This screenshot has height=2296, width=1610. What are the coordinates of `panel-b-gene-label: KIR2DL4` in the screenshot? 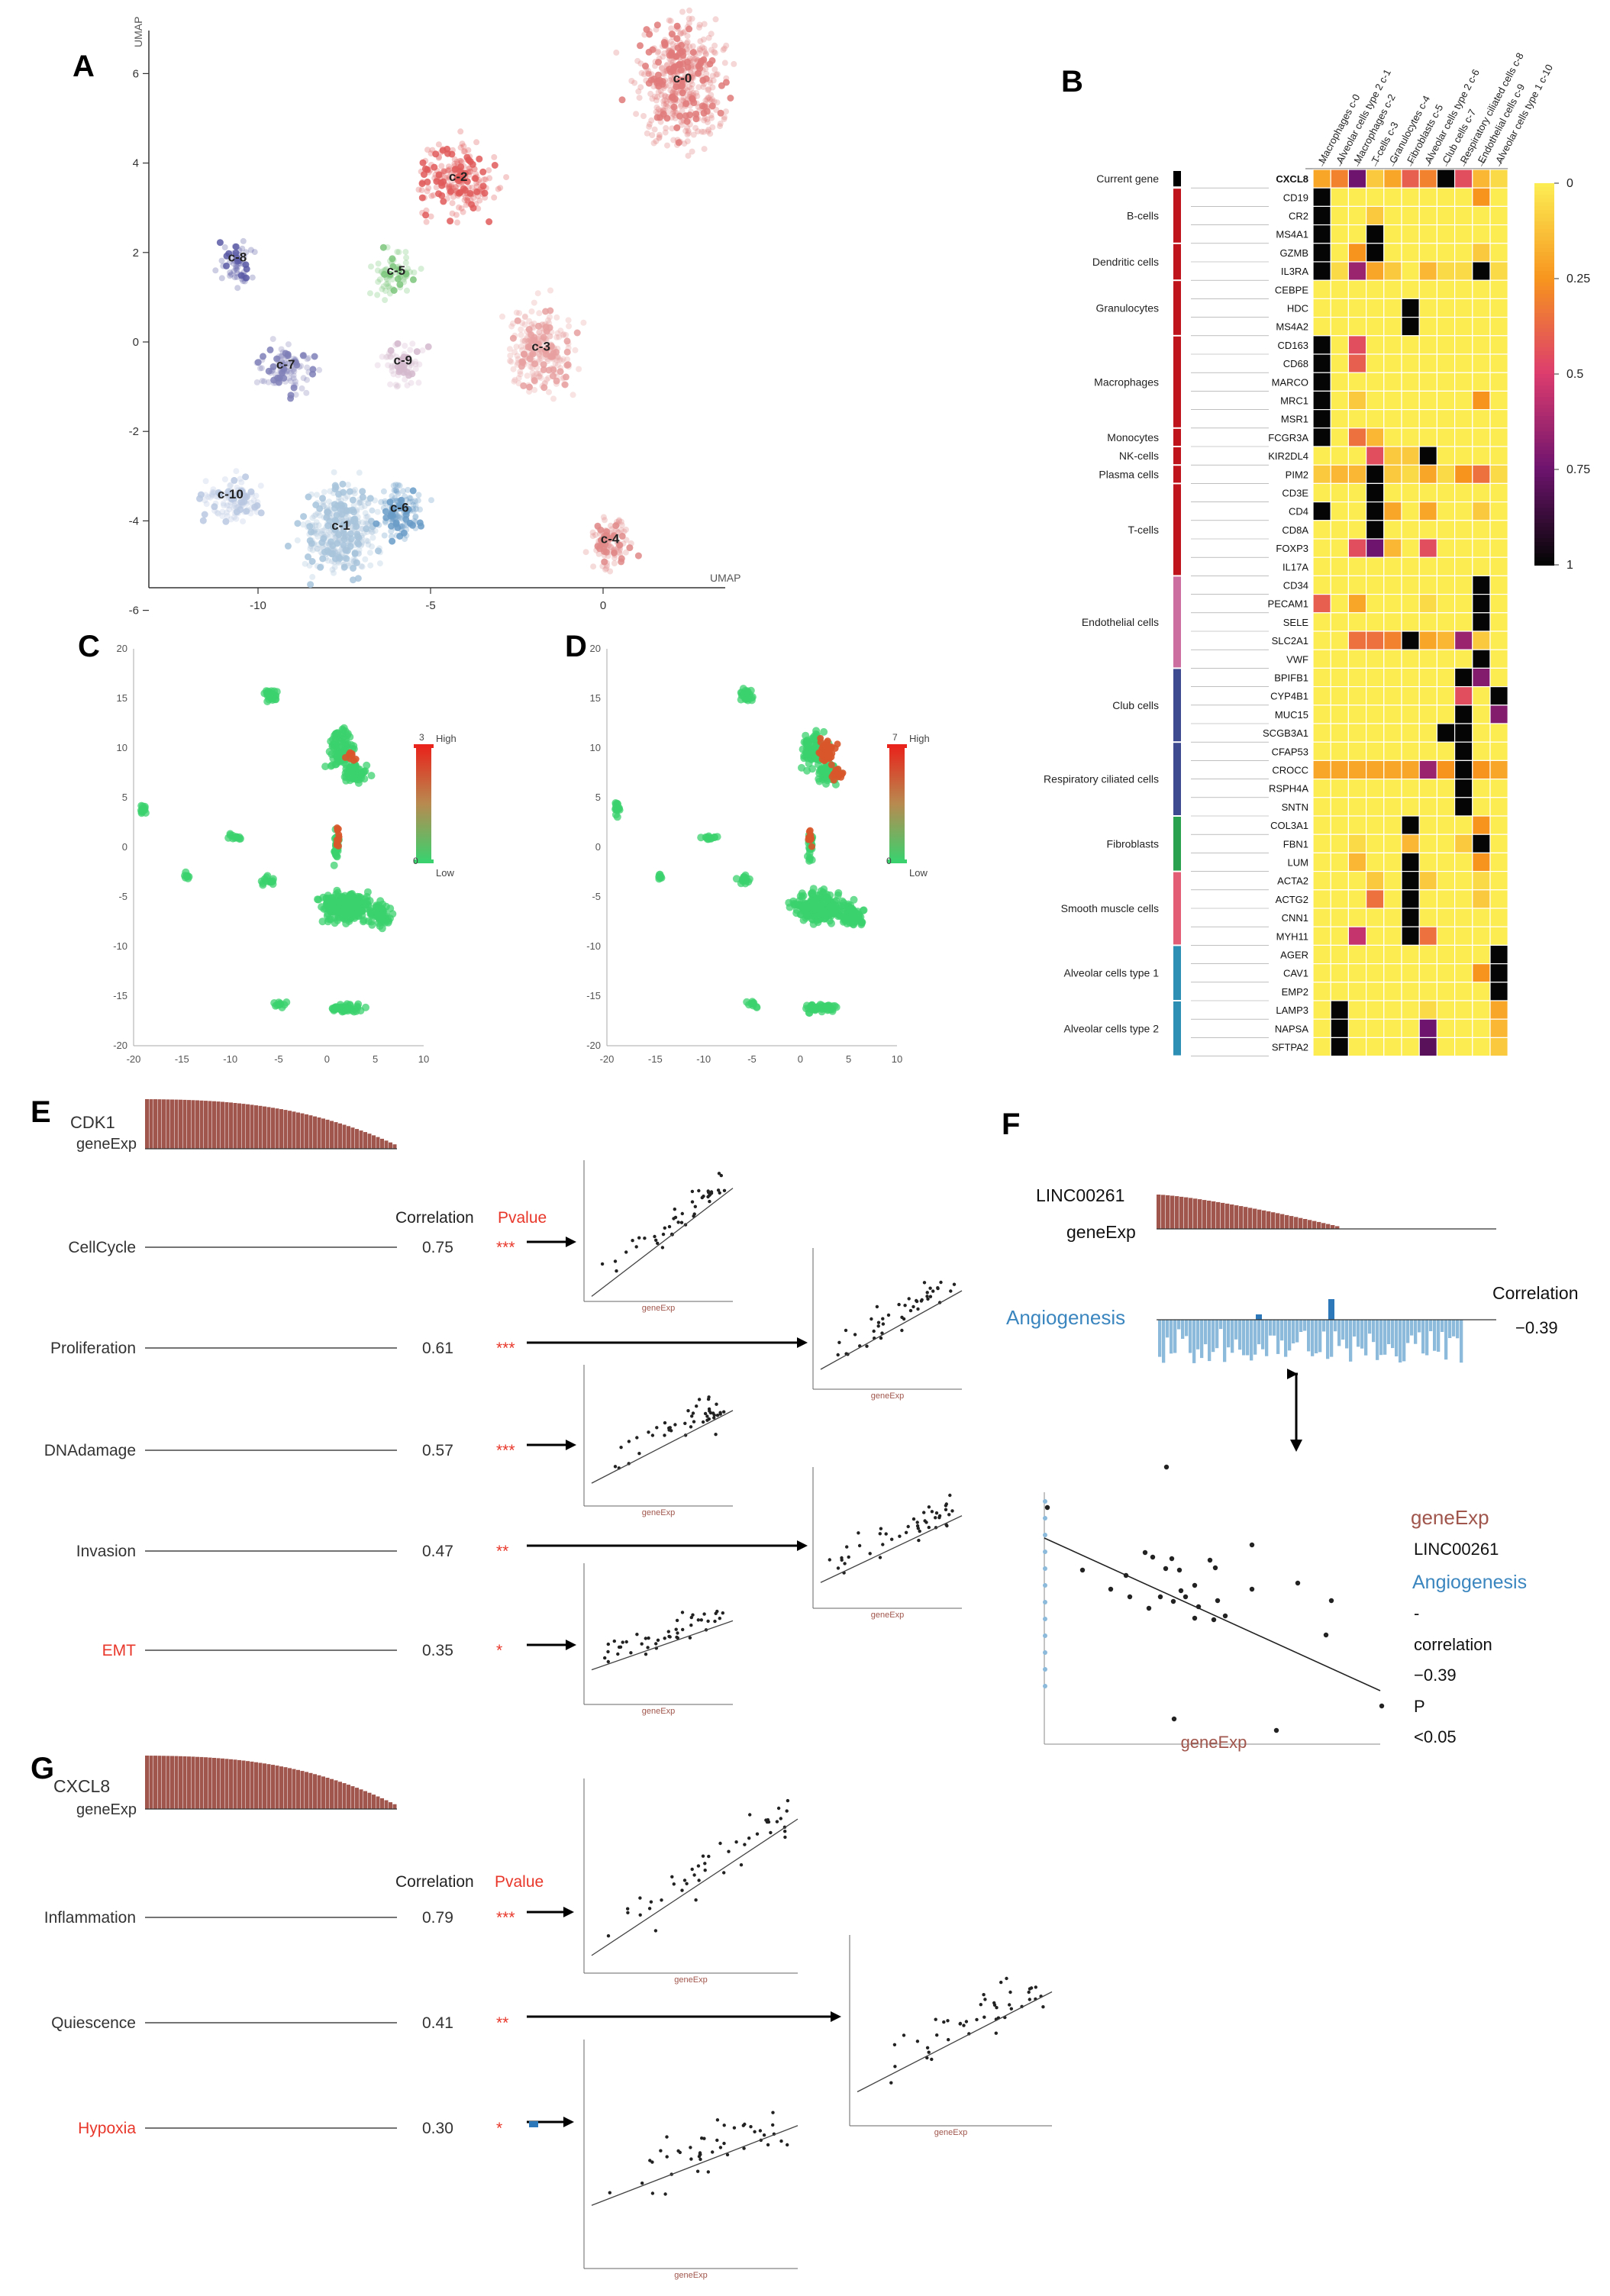 It's located at (1288, 456).